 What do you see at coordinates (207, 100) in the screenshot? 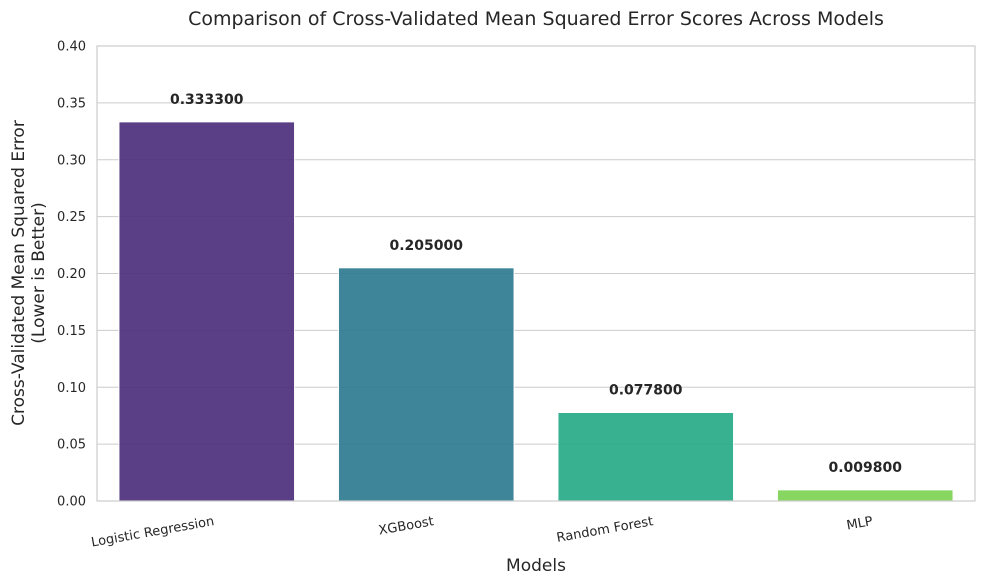
I see `bar-value-label: 0.333300` at bounding box center [207, 100].